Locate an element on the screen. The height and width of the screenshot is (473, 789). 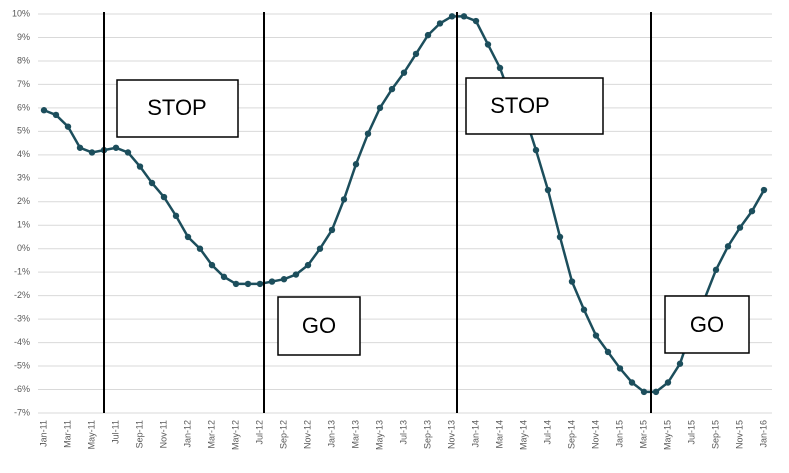
x-tick-label: Nov-15 is located at coordinates (739, 434).